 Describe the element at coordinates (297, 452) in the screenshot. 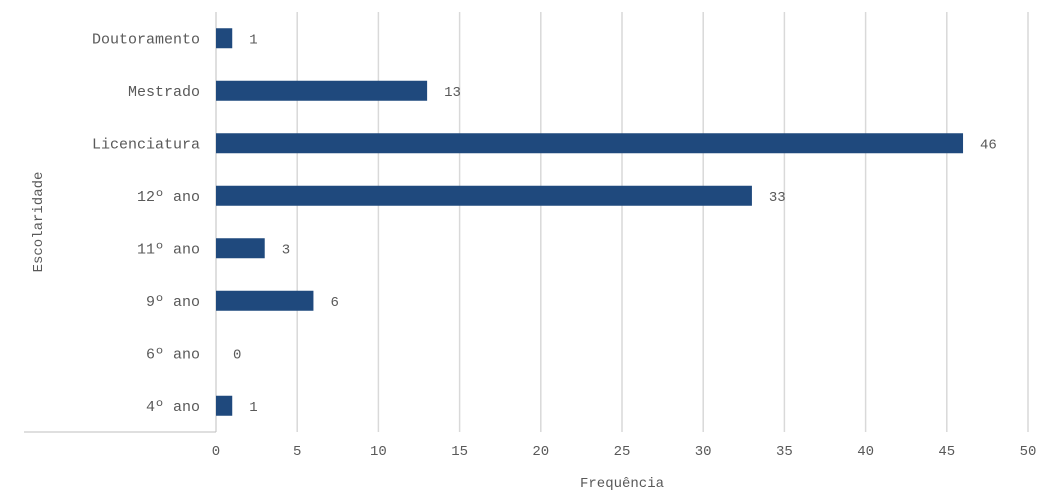

I see `x-tick-label: 5` at that location.